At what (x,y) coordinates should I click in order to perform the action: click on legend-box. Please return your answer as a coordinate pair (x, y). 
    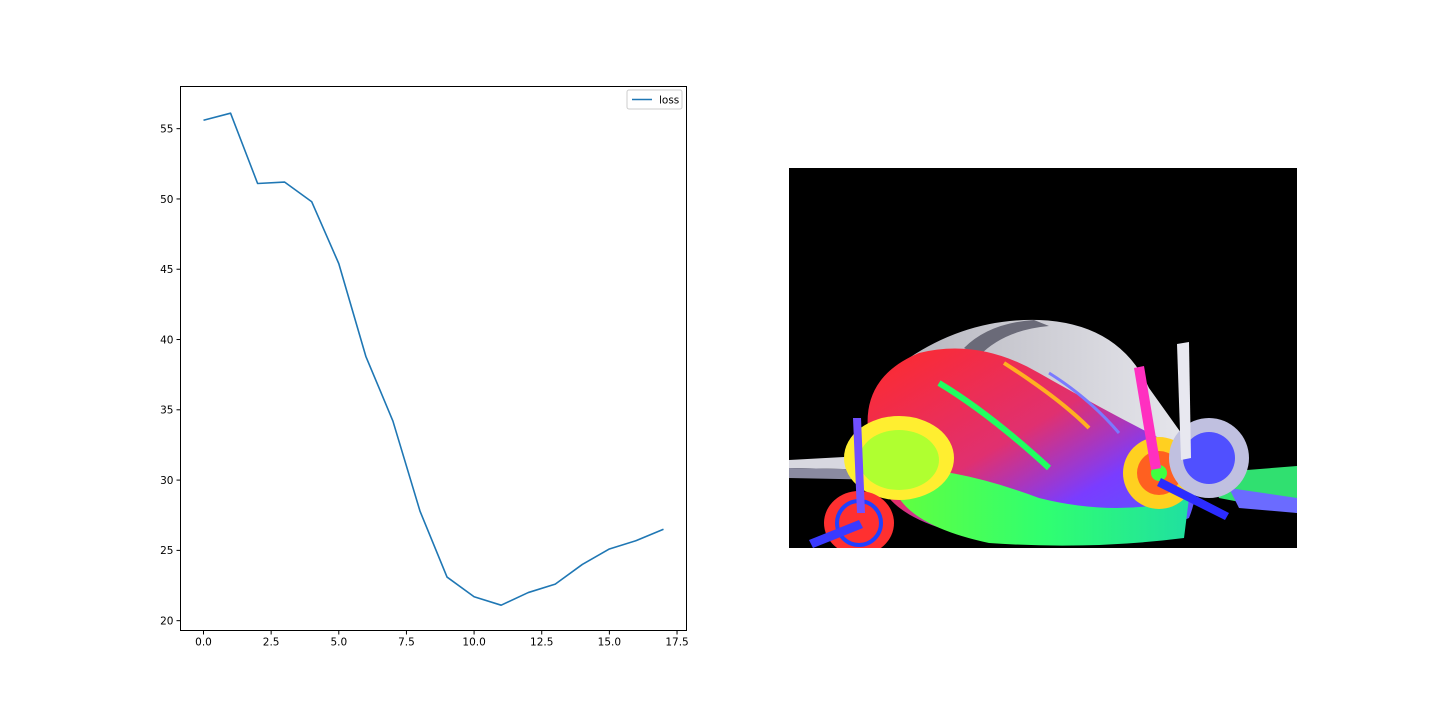
    Looking at the image, I should click on (654, 99).